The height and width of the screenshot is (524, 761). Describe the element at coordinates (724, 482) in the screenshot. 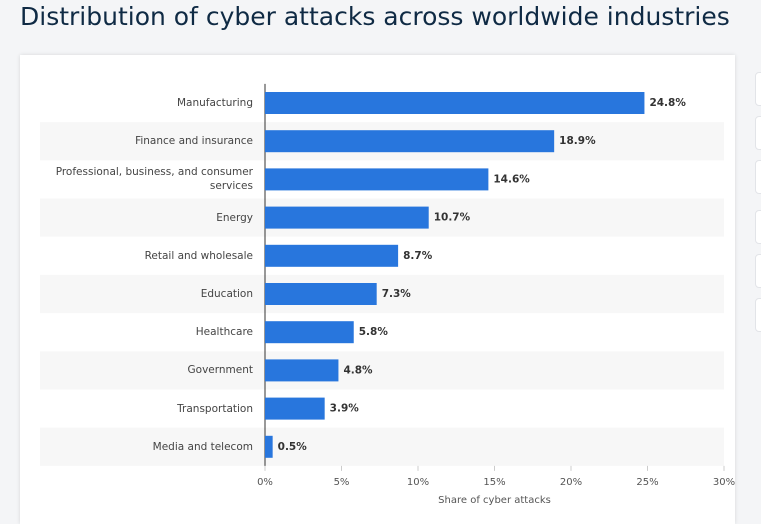

I see `x-tick-label: 30%` at that location.